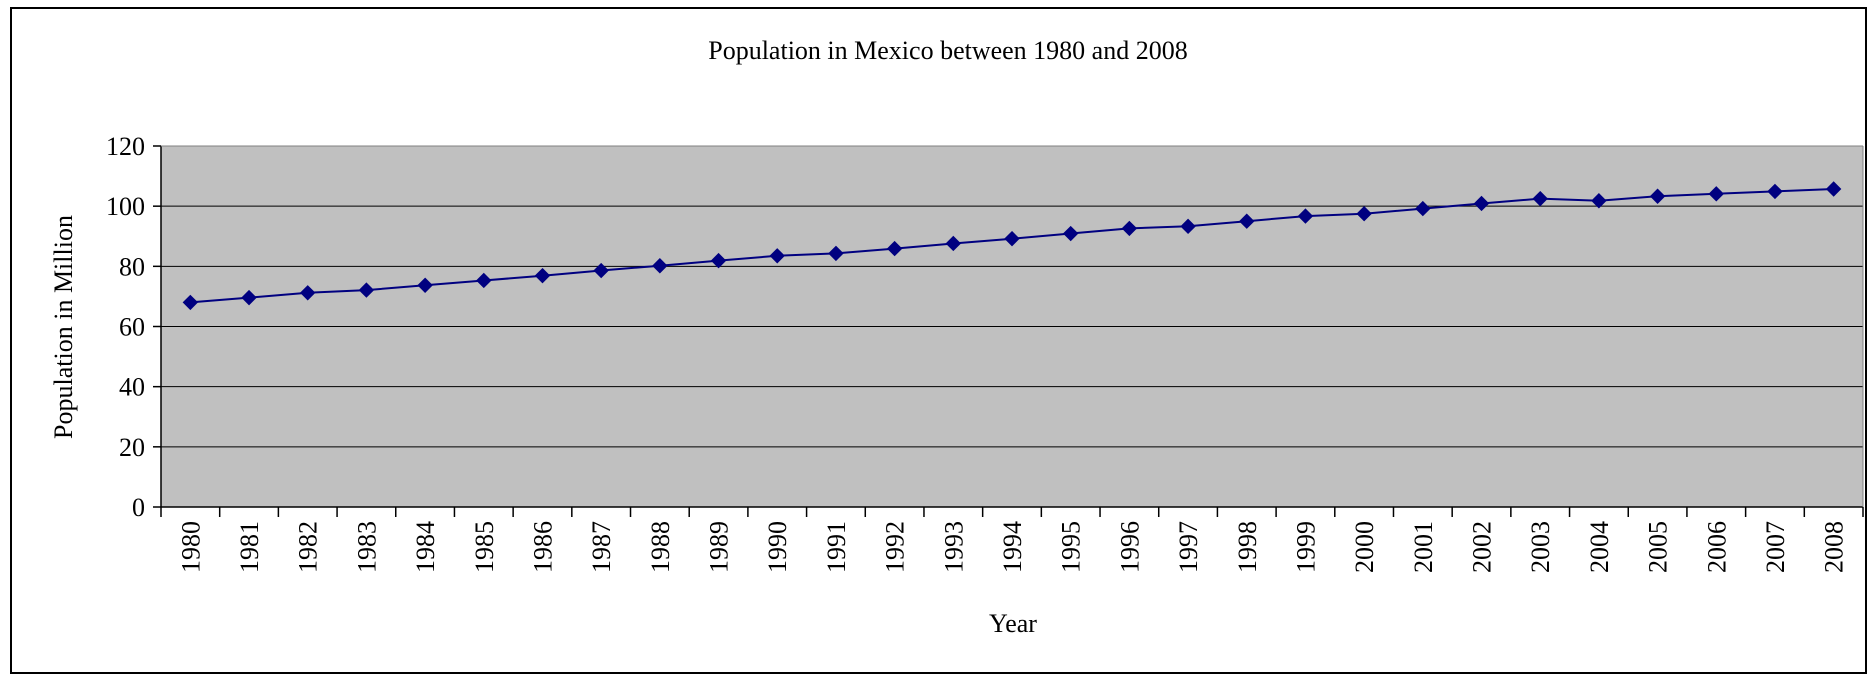  I want to click on marker-1980, so click(190, 302).